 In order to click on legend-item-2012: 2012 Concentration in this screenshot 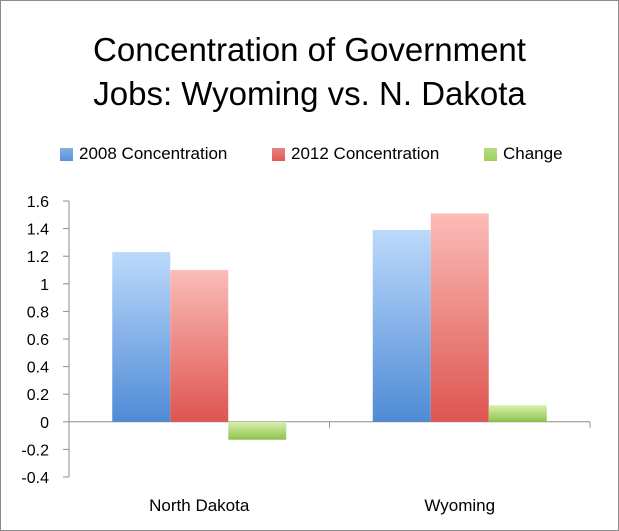, I will do `click(355, 154)`.